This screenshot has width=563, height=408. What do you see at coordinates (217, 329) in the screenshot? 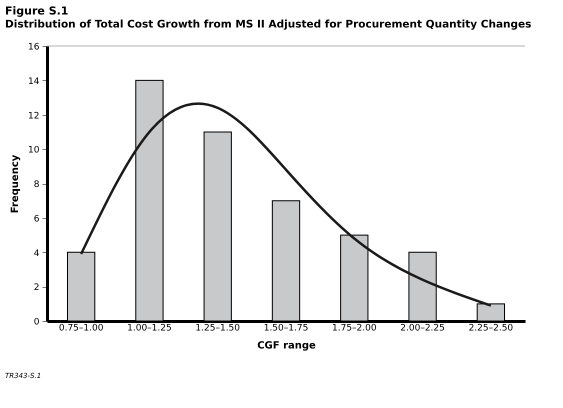
I see `x-tick-label: 1.25–1.50` at bounding box center [217, 329].